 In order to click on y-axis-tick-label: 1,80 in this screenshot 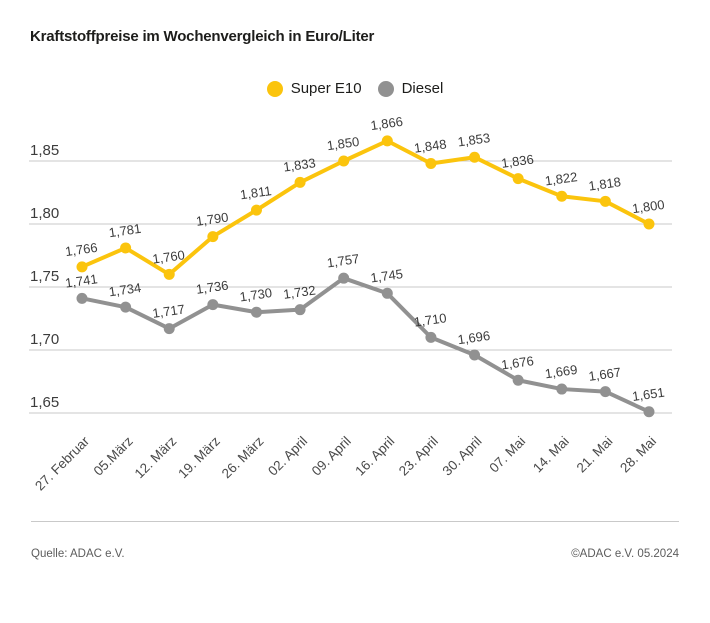, I will do `click(44, 213)`.